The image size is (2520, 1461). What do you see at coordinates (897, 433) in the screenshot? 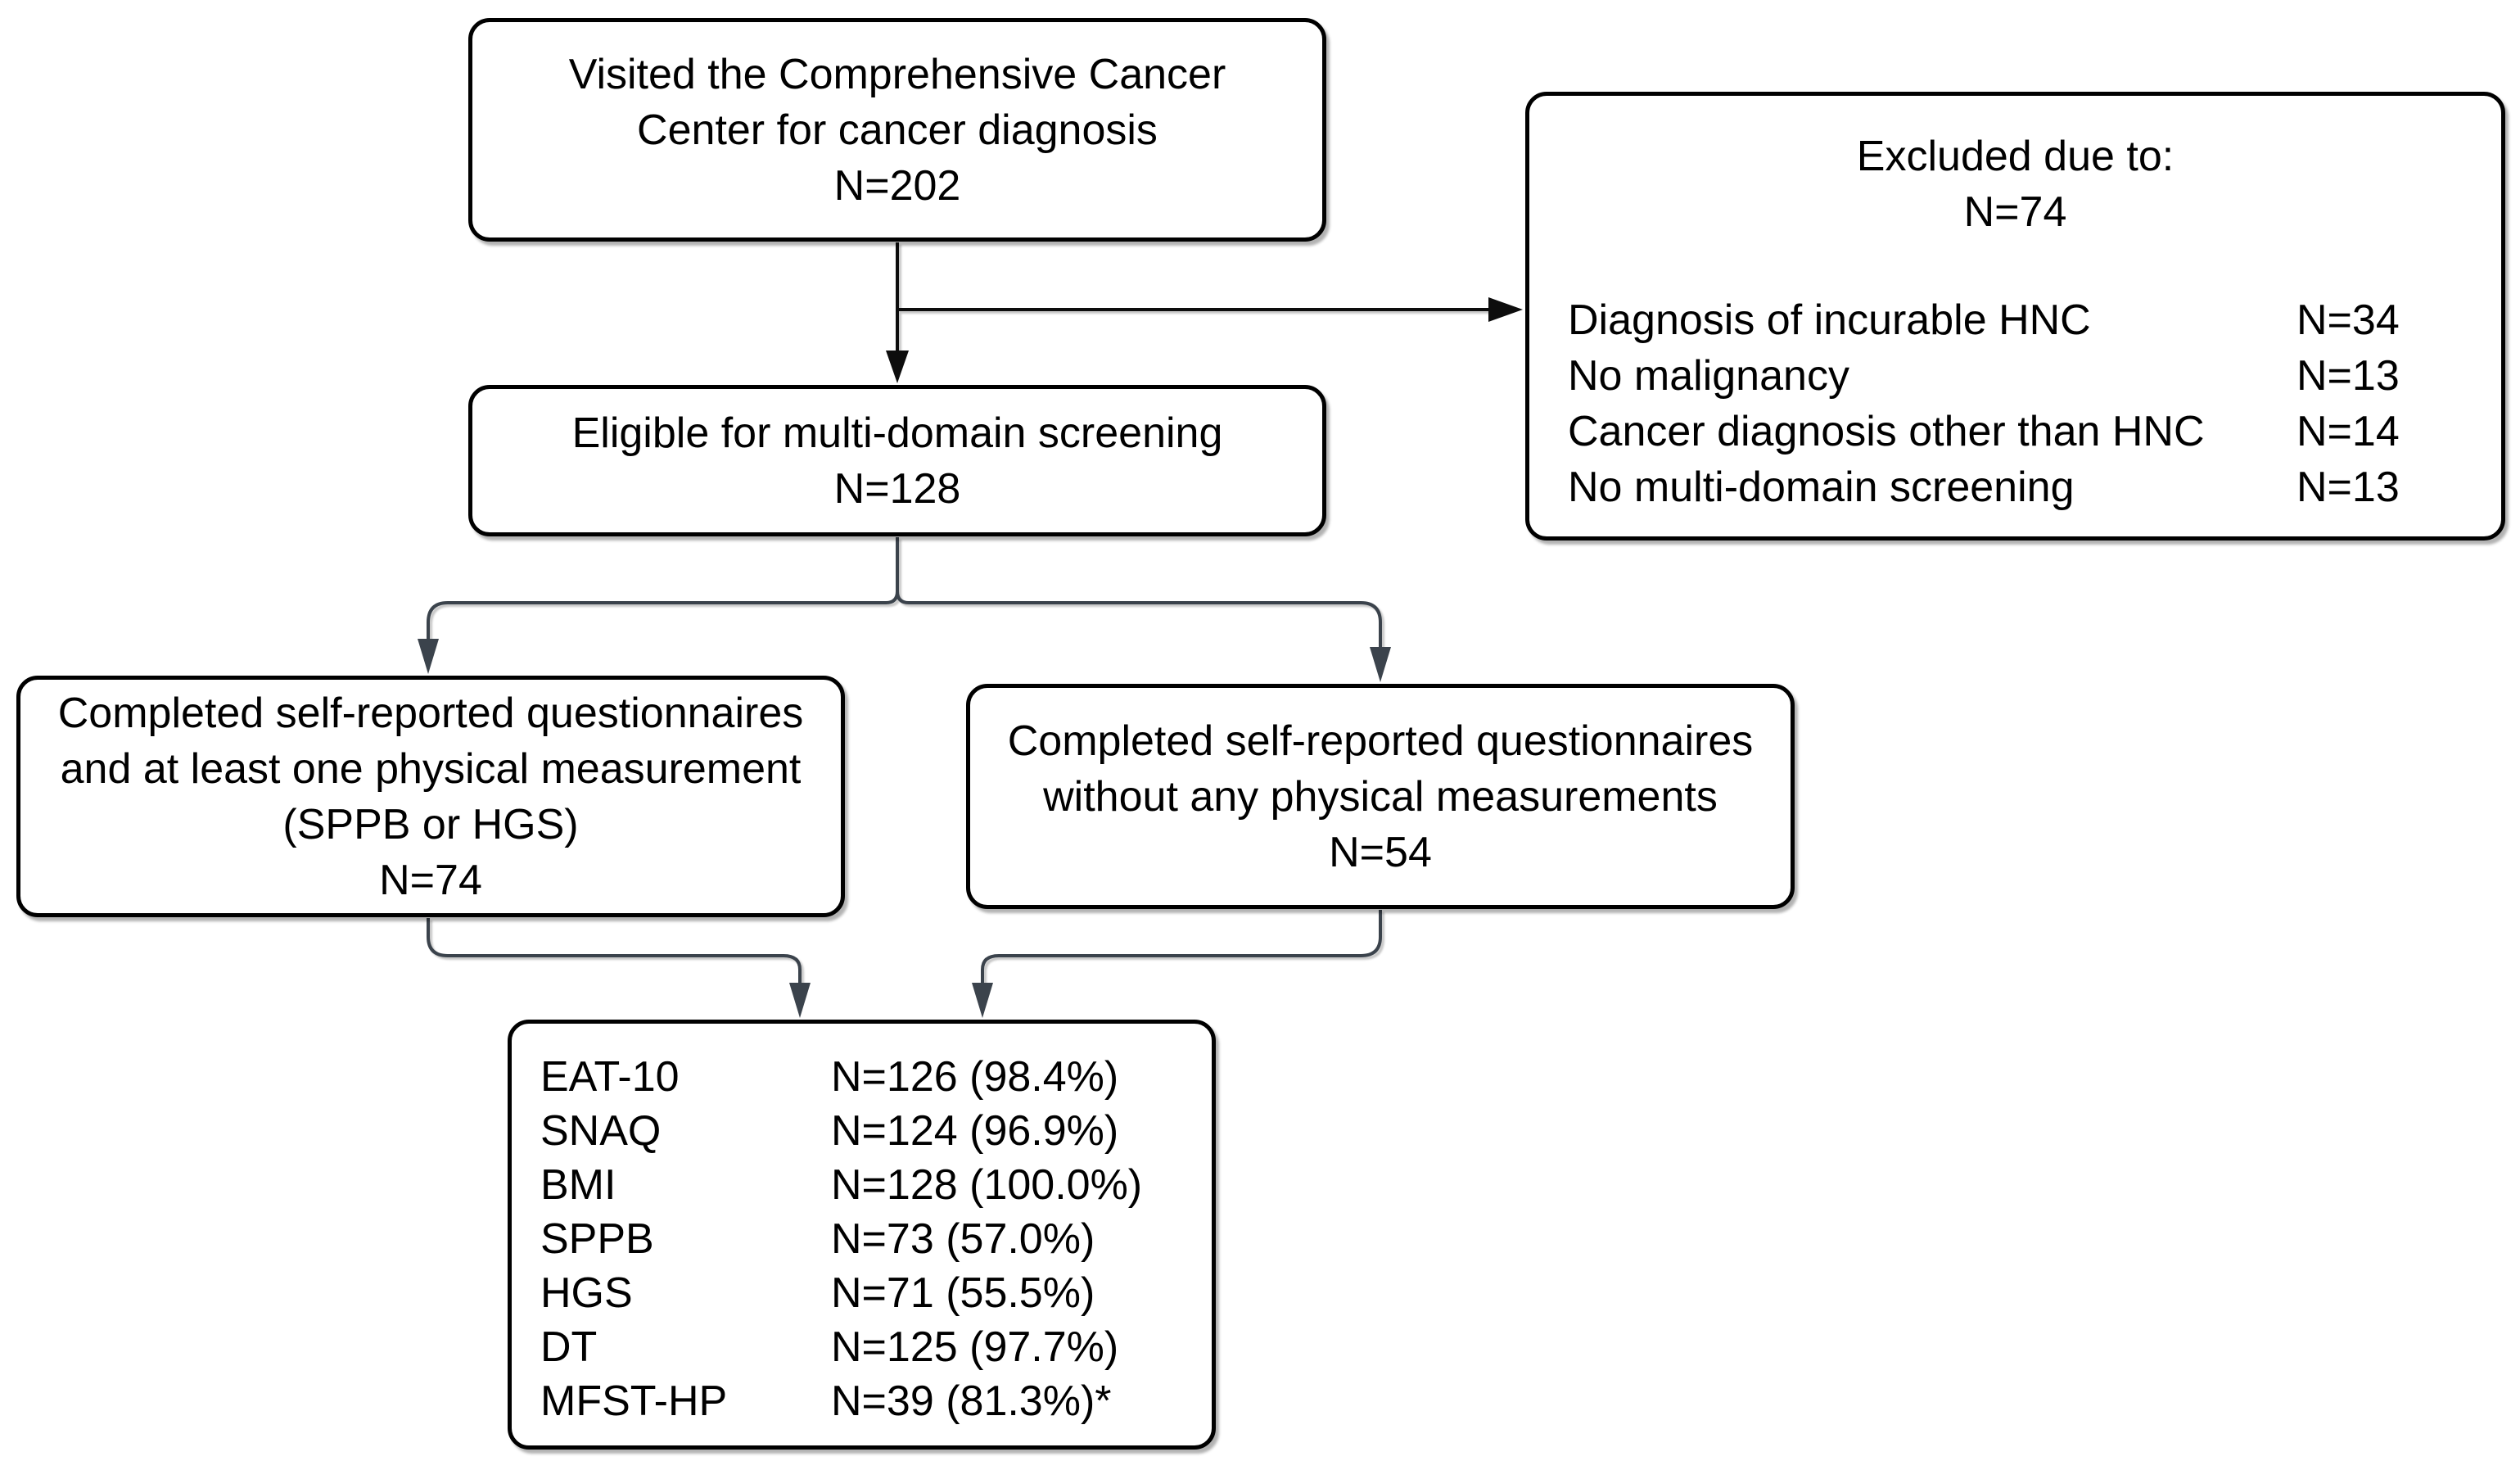
I see `node-eligible-line: Eligible for multi-domain screening` at bounding box center [897, 433].